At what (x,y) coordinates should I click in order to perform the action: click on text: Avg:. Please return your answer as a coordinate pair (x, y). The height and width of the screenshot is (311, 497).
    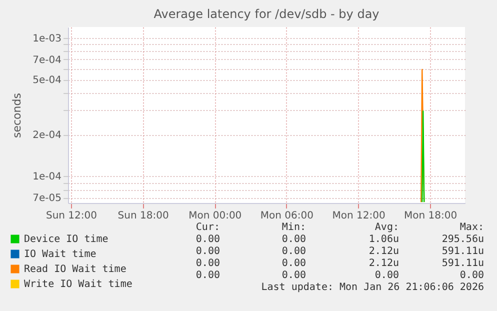
    Looking at the image, I should click on (386, 228).